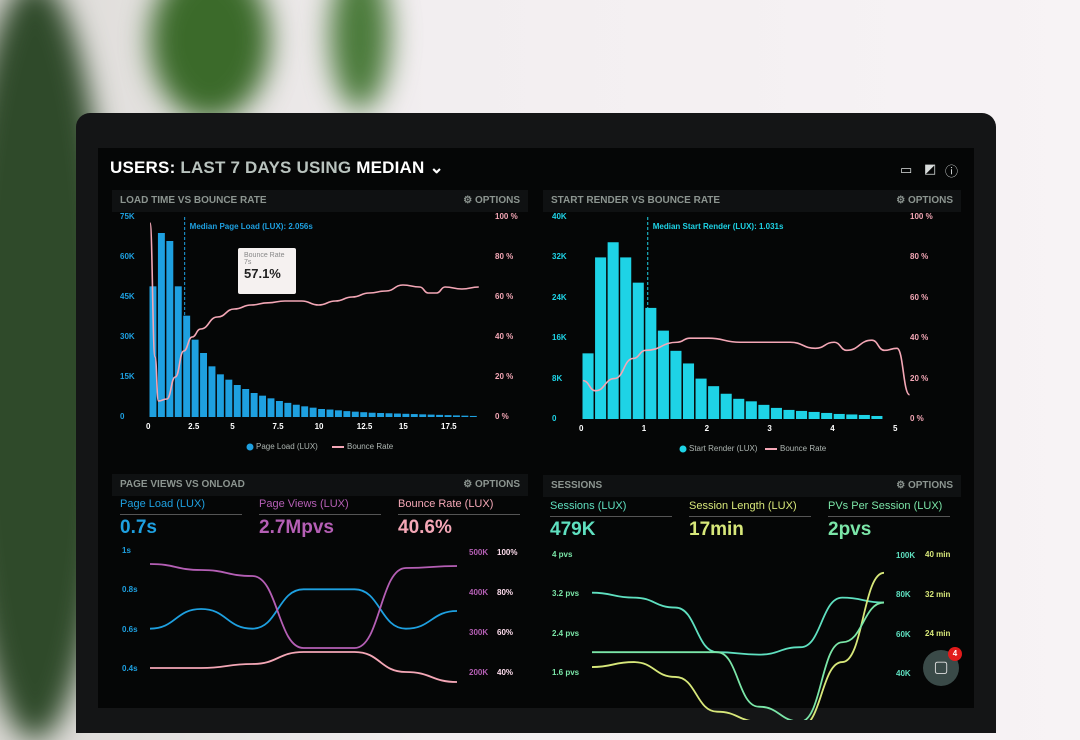 This screenshot has width=1080, height=740. I want to click on x-tick: 2, so click(707, 428).